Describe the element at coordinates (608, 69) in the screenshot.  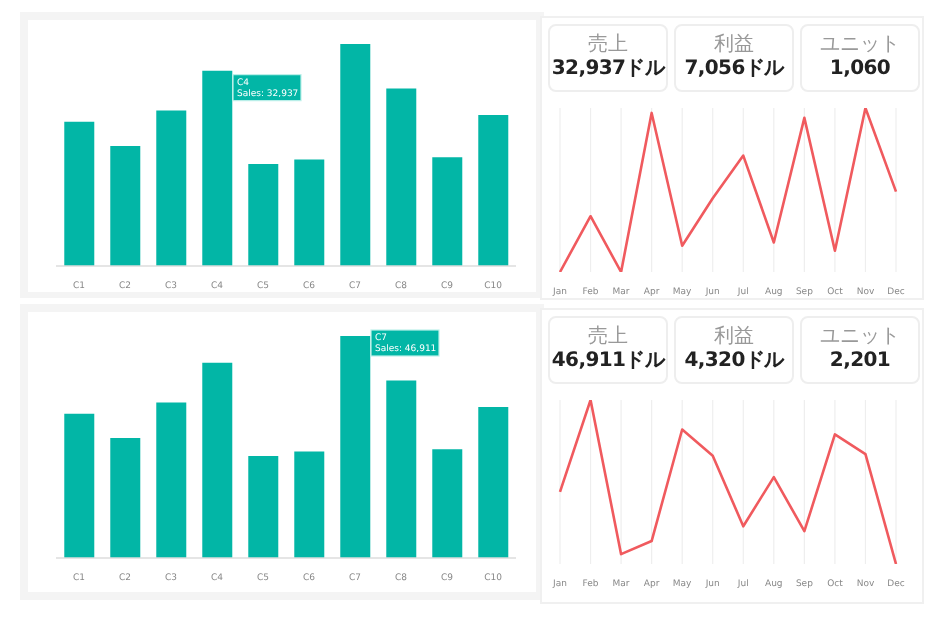
I see `data-label: 32,937ドル` at that location.